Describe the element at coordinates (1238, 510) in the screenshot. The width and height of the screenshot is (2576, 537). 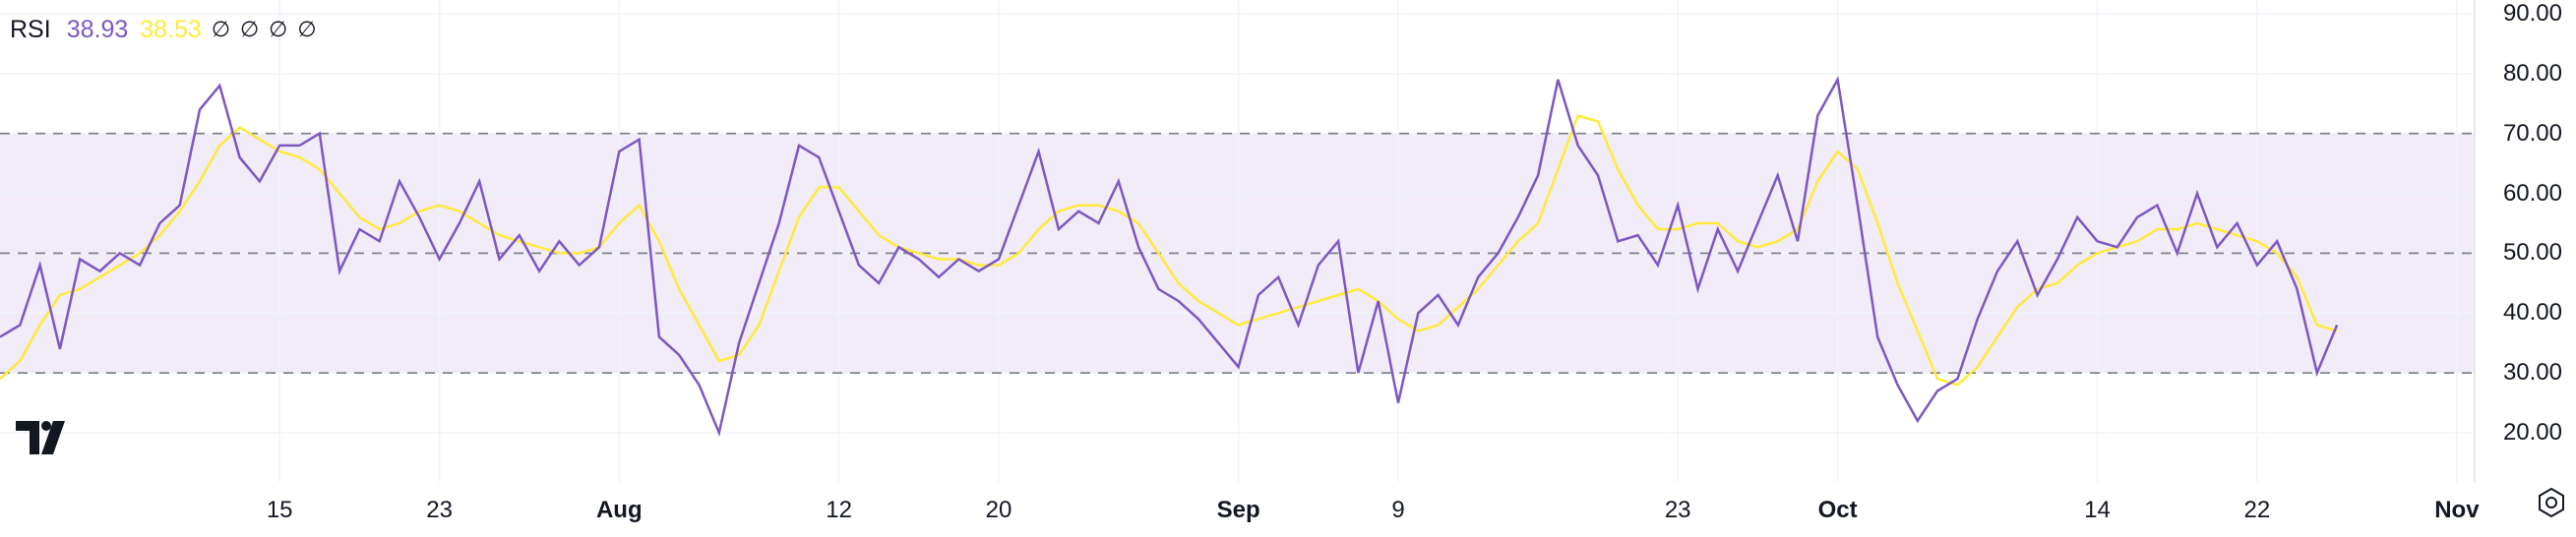
I see `x-tick-label: Sep` at that location.